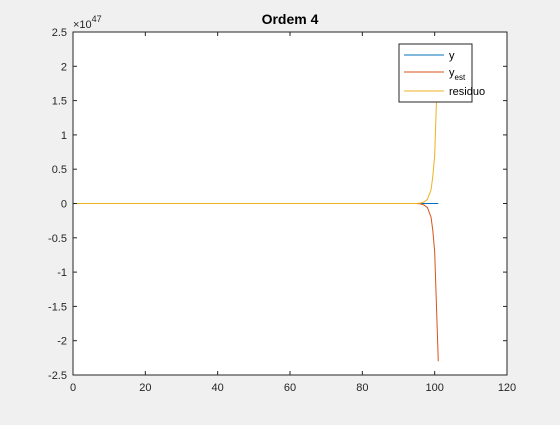 The height and width of the screenshot is (425, 560). What do you see at coordinates (59, 170) in the screenshot?
I see `y-tick-label: 0.5` at bounding box center [59, 170].